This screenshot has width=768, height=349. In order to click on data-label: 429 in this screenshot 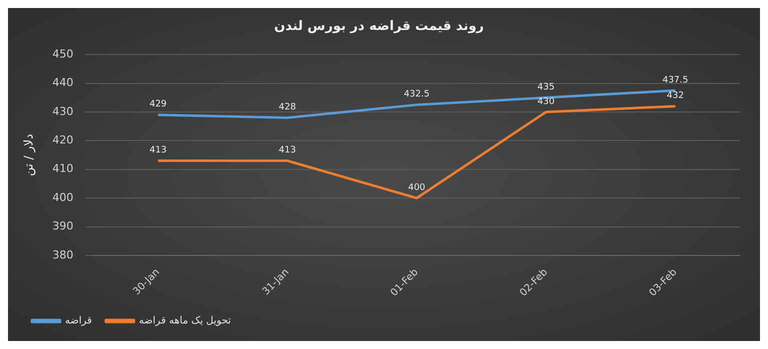, I will do `click(158, 105)`.